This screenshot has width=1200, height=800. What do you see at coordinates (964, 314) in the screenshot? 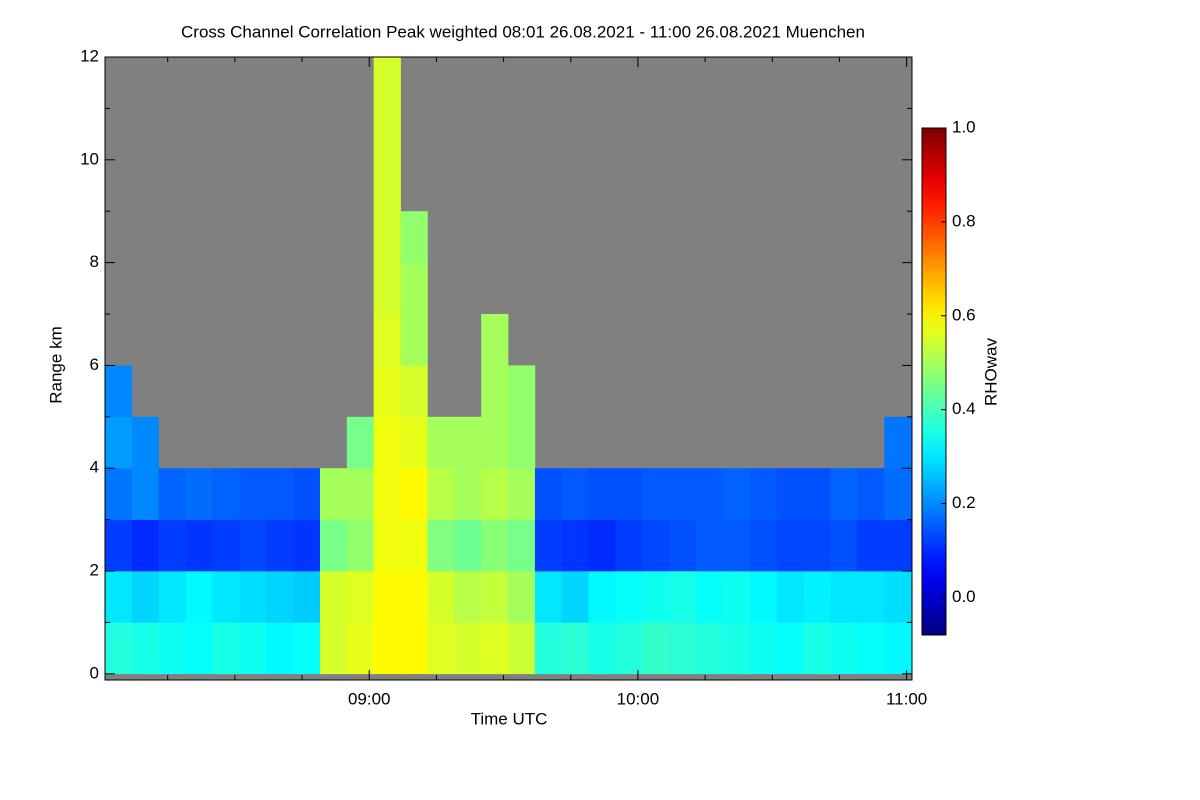
I see `colorbar-tick-label: 0.6` at bounding box center [964, 314].